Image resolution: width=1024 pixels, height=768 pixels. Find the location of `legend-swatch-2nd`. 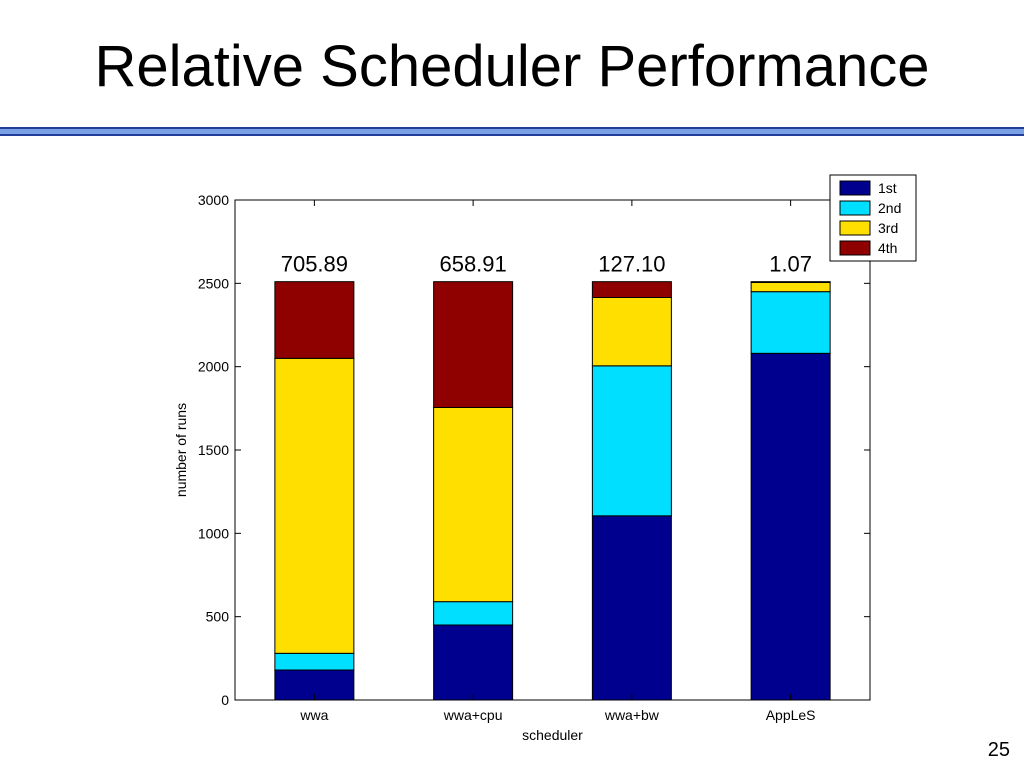

legend-swatch-2nd is located at coordinates (855, 208).